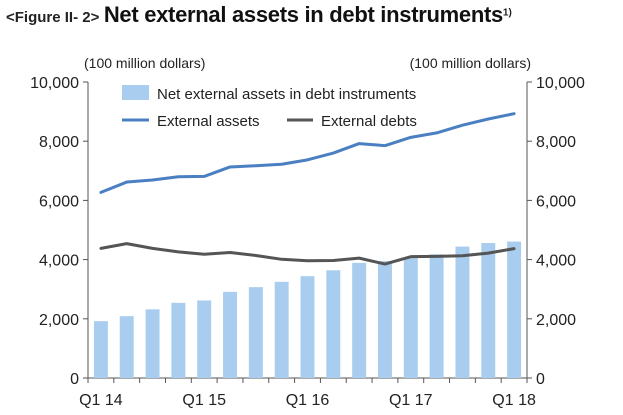  Describe the element at coordinates (303, 14) in the screenshot. I see `figure-title-text: Net external assets in debt instruments` at that location.